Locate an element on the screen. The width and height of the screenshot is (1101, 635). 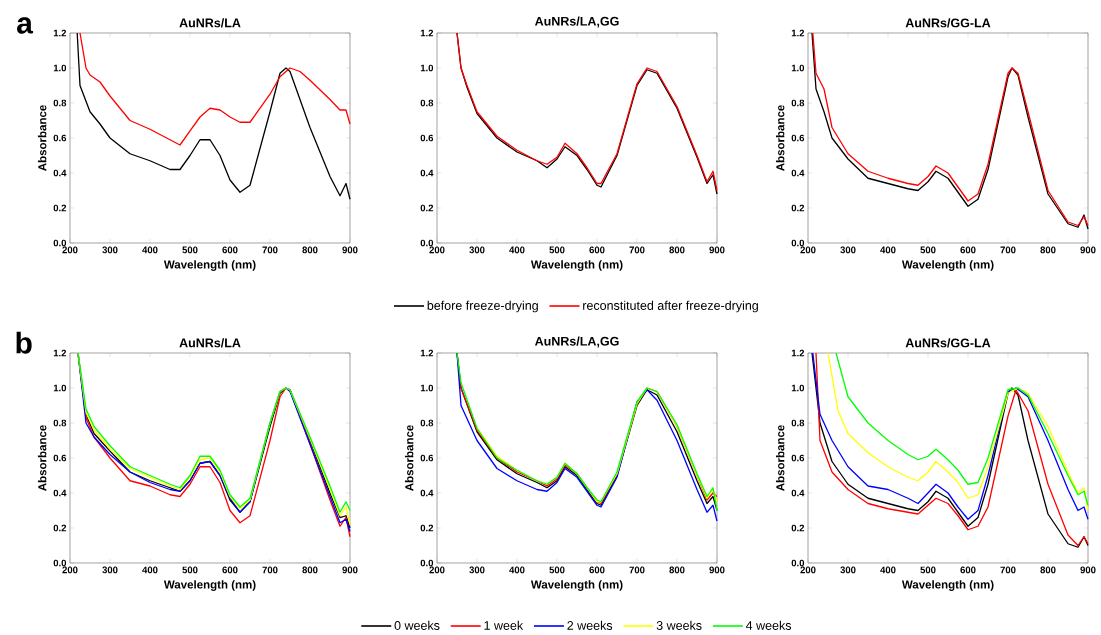
text: b is located at coordinates (24, 342).